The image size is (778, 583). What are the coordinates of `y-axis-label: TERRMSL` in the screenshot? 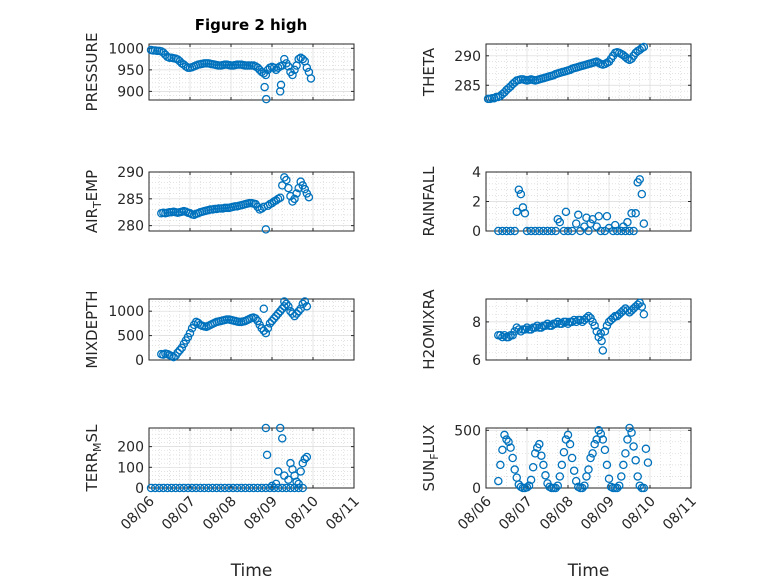 It's located at (93, 458).